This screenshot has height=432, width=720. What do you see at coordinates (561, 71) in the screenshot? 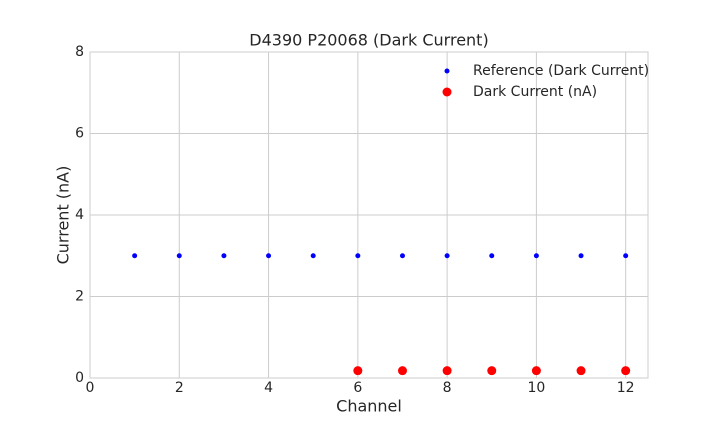
I see `legend-label: Reference (Dark Current)` at bounding box center [561, 71].